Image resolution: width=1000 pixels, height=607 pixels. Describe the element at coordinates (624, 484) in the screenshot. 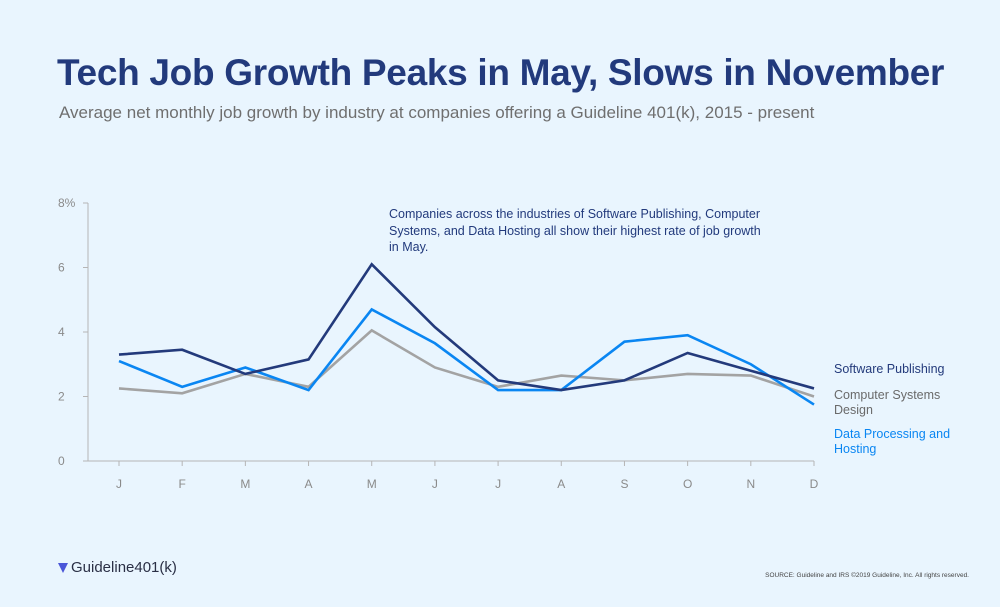

I see `x-tick-label: S` at that location.